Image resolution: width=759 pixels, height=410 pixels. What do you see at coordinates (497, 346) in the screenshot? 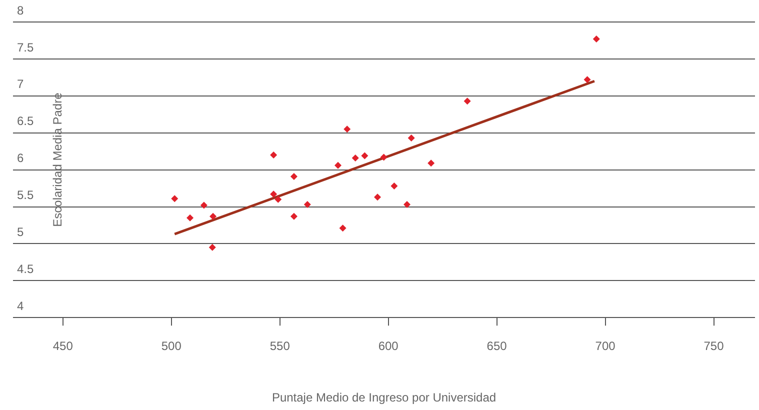
I see `x-tick-label: 650` at bounding box center [497, 346].